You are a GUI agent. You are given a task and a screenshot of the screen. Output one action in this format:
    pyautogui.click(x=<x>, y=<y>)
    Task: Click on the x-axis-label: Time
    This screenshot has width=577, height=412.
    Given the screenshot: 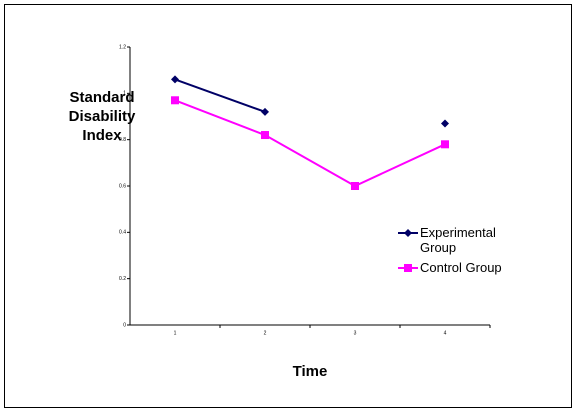 What is the action you would take?
    pyautogui.click(x=310, y=371)
    